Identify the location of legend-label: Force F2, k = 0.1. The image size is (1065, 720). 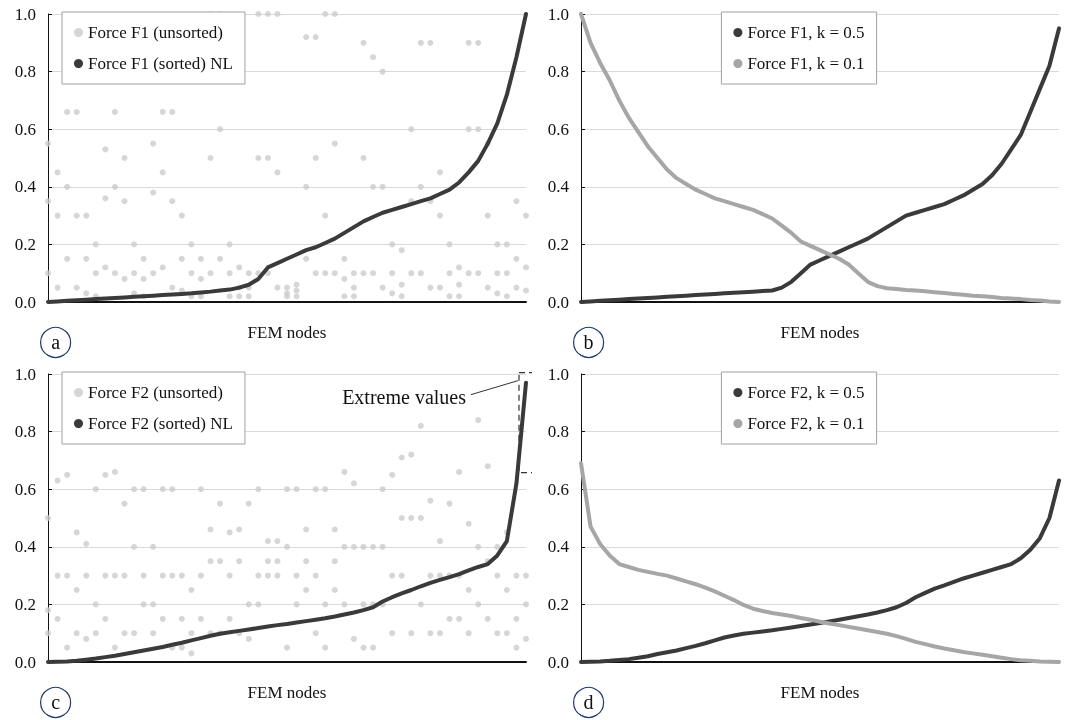
(806, 423).